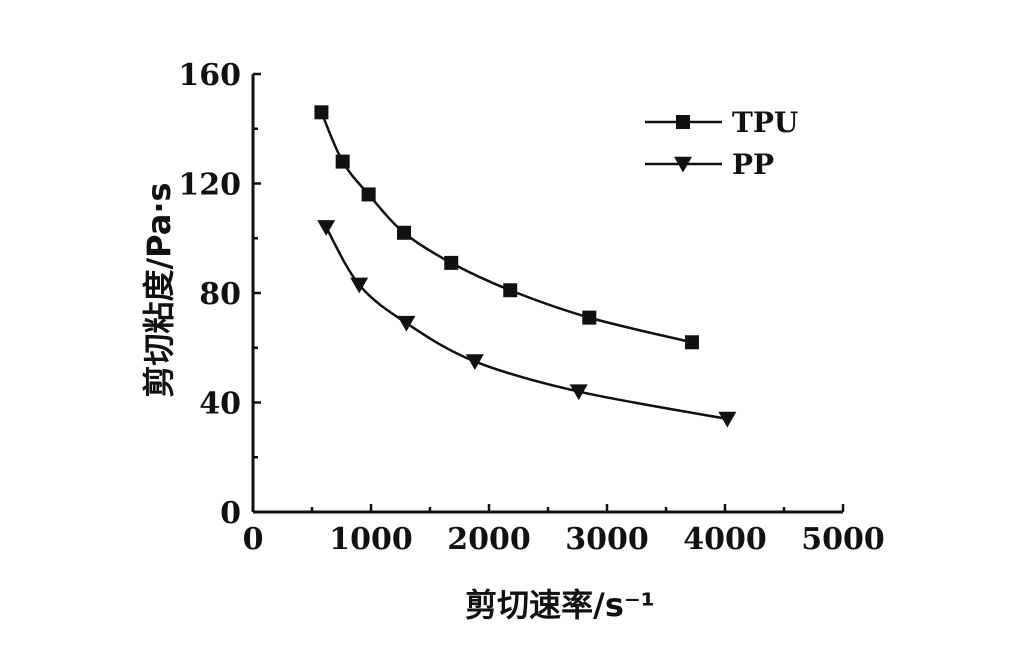  I want to click on y-tick-label: 0, so click(230, 513).